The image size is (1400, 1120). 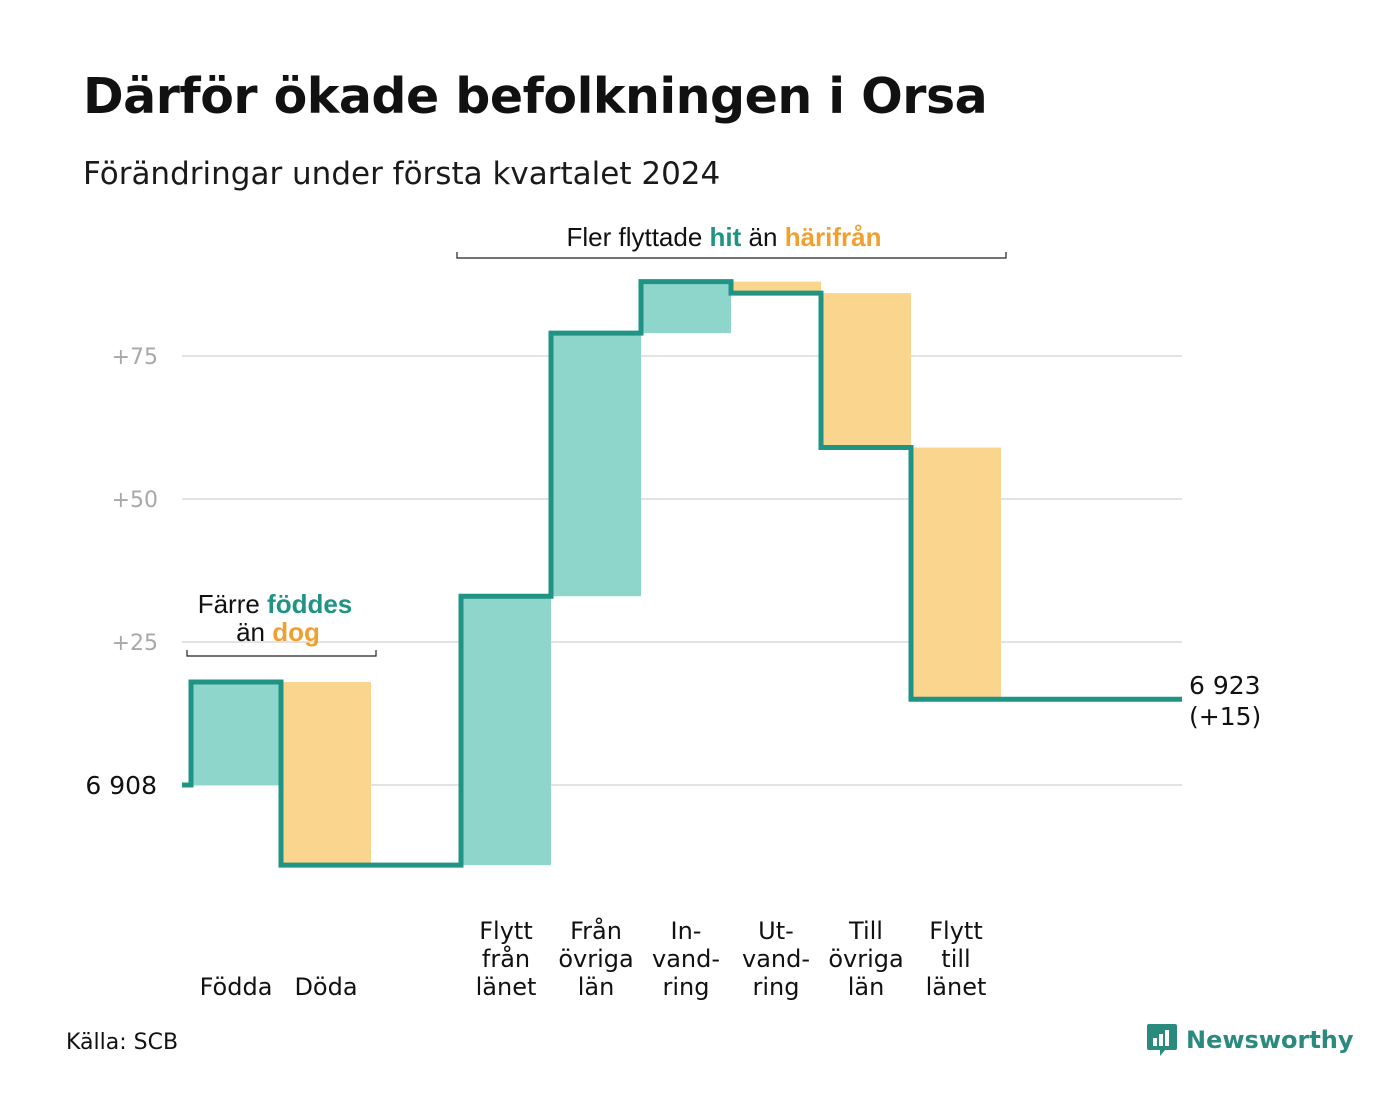 I want to click on end-value-label: 6 923, so click(x=1225, y=685).